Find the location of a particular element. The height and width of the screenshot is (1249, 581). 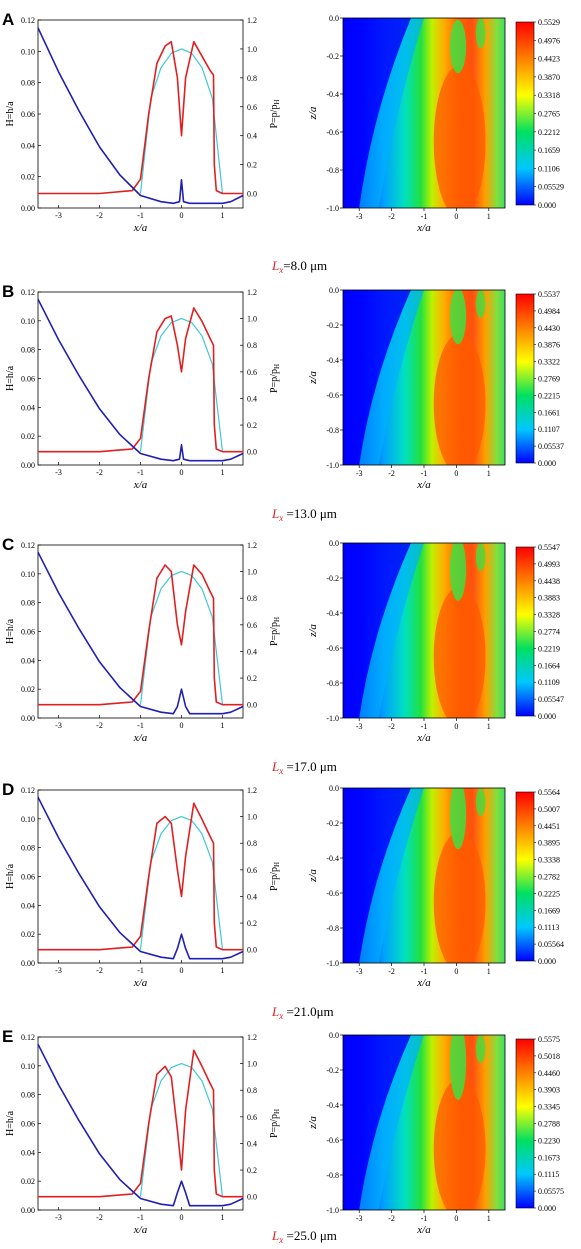

x-tick-label: -1 is located at coordinates (140, 215).